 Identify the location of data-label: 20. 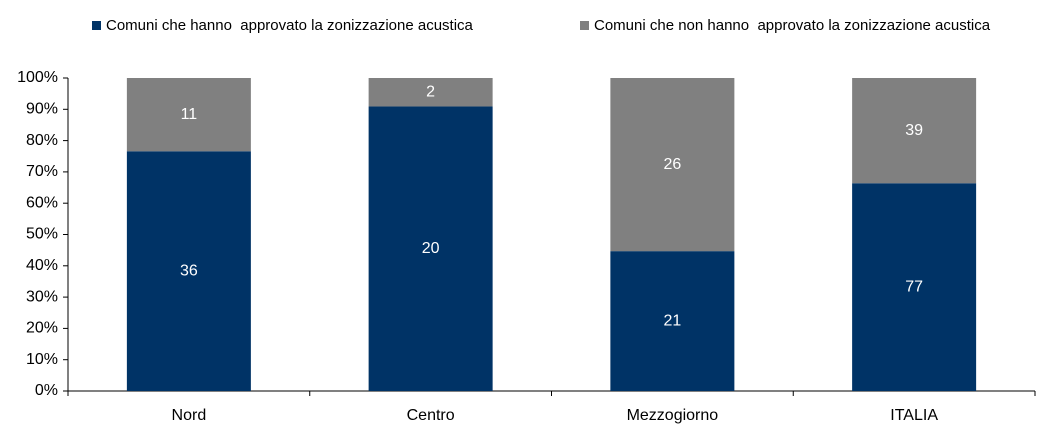
(431, 248).